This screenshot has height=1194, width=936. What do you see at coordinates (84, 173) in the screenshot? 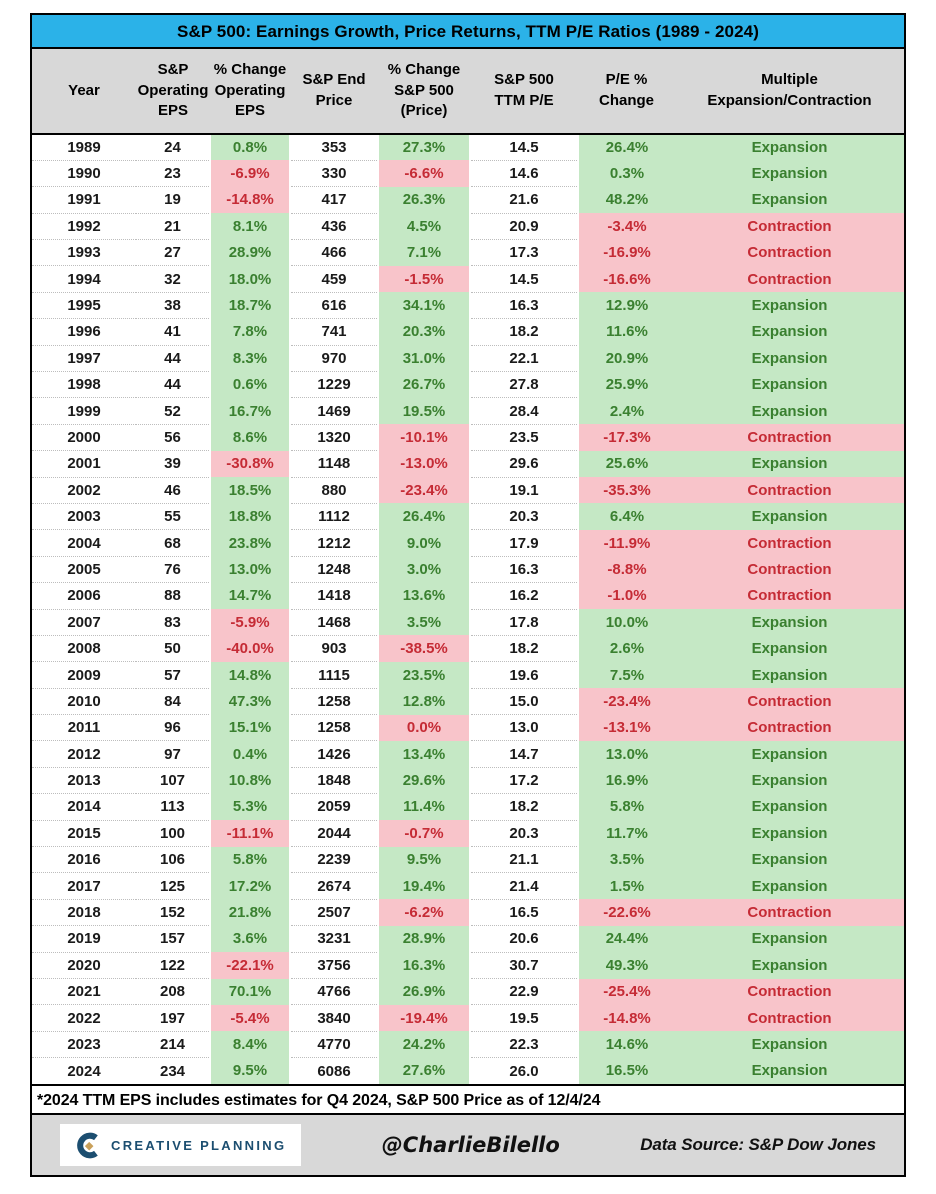
I see `year-cell: 1990` at bounding box center [84, 173].